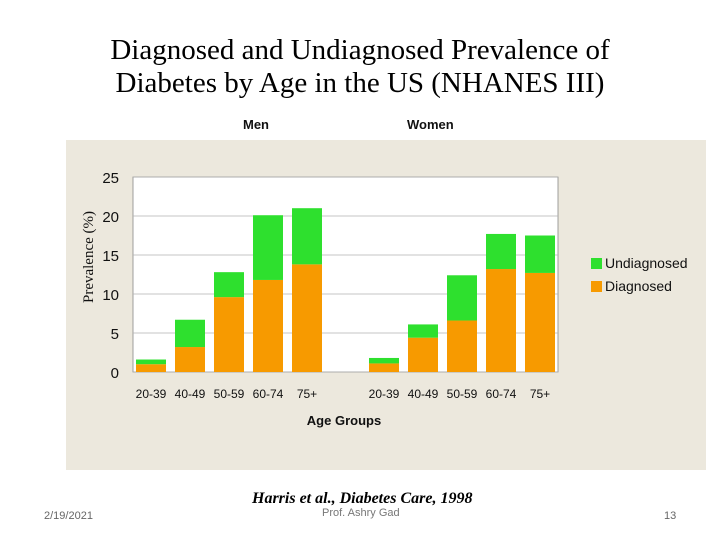 This screenshot has height=540, width=720. Describe the element at coordinates (430, 124) in the screenshot. I see `group-label-women: Women` at that location.